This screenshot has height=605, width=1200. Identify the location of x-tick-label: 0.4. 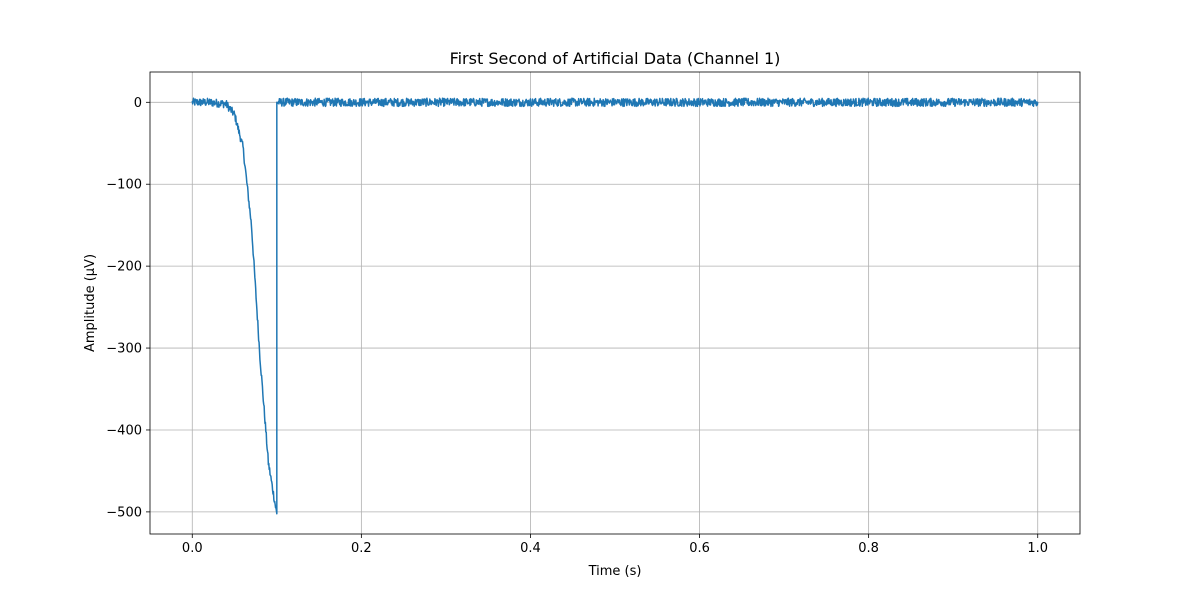
(530, 548).